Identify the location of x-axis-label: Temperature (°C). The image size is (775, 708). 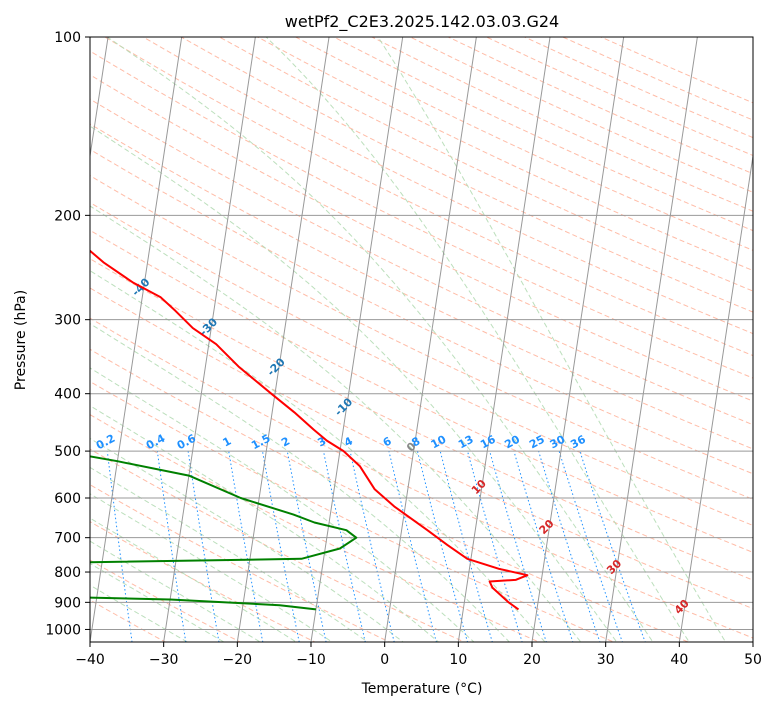
(422, 689).